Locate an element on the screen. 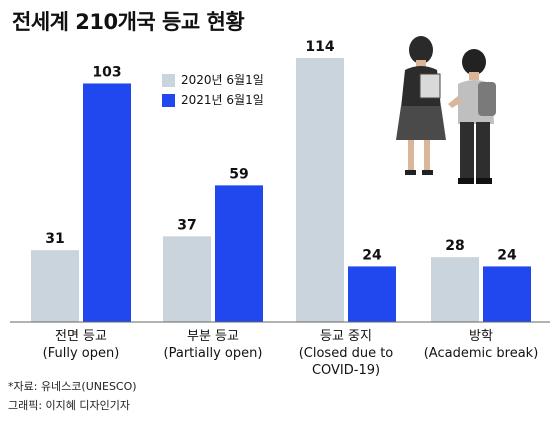 This screenshot has height=422, width=560. value-label-2020-2: 114 is located at coordinates (319, 47).